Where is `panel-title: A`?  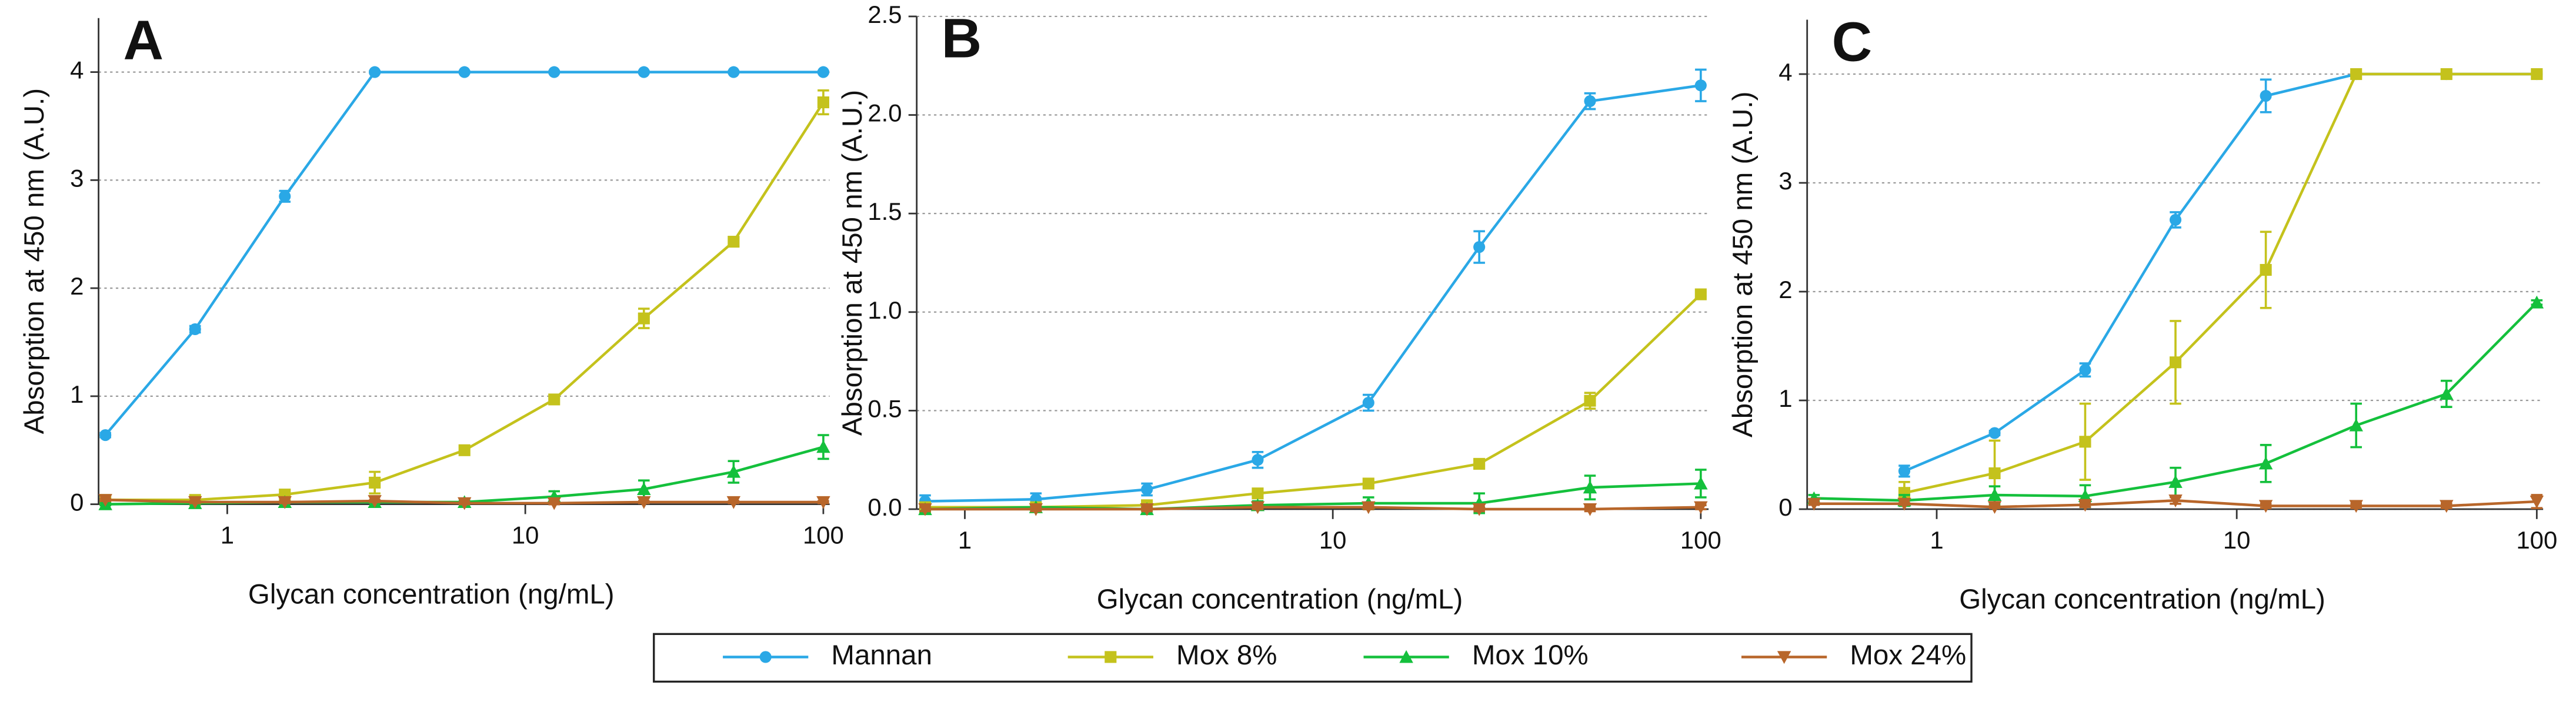
panel-title: A is located at coordinates (144, 40).